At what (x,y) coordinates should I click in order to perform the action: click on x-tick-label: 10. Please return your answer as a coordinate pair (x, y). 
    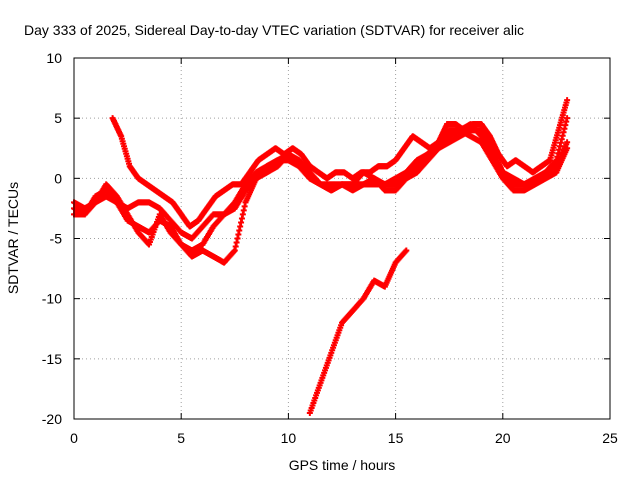
    Looking at the image, I should click on (289, 438).